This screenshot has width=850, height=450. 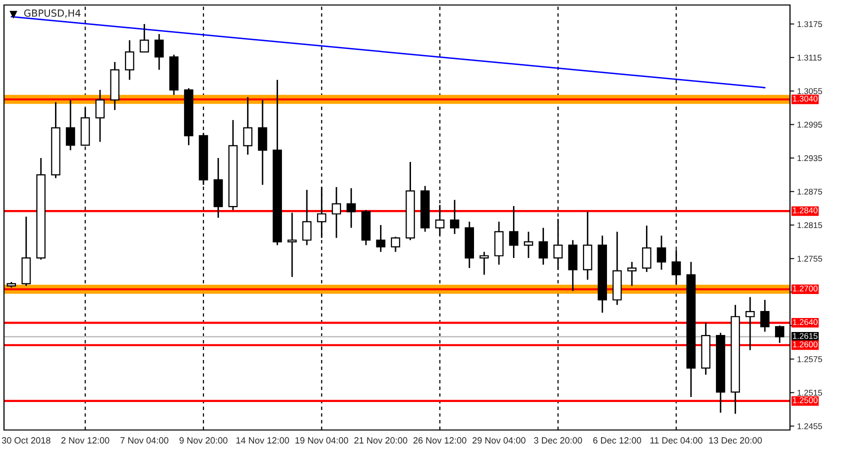 What do you see at coordinates (558, 440) in the screenshot?
I see `x-tick-label: 3 Dec 20:00` at bounding box center [558, 440].